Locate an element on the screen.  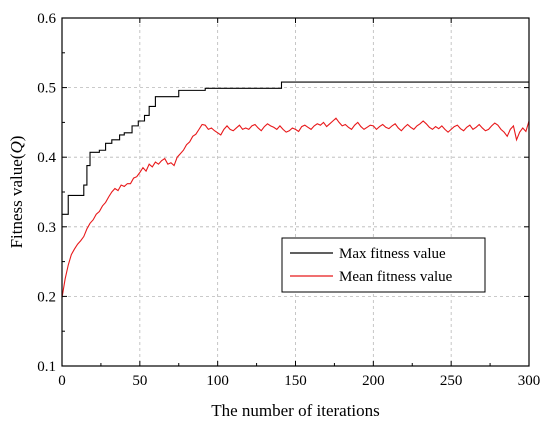
y-tick-label: 0.2 is located at coordinates (46, 297).